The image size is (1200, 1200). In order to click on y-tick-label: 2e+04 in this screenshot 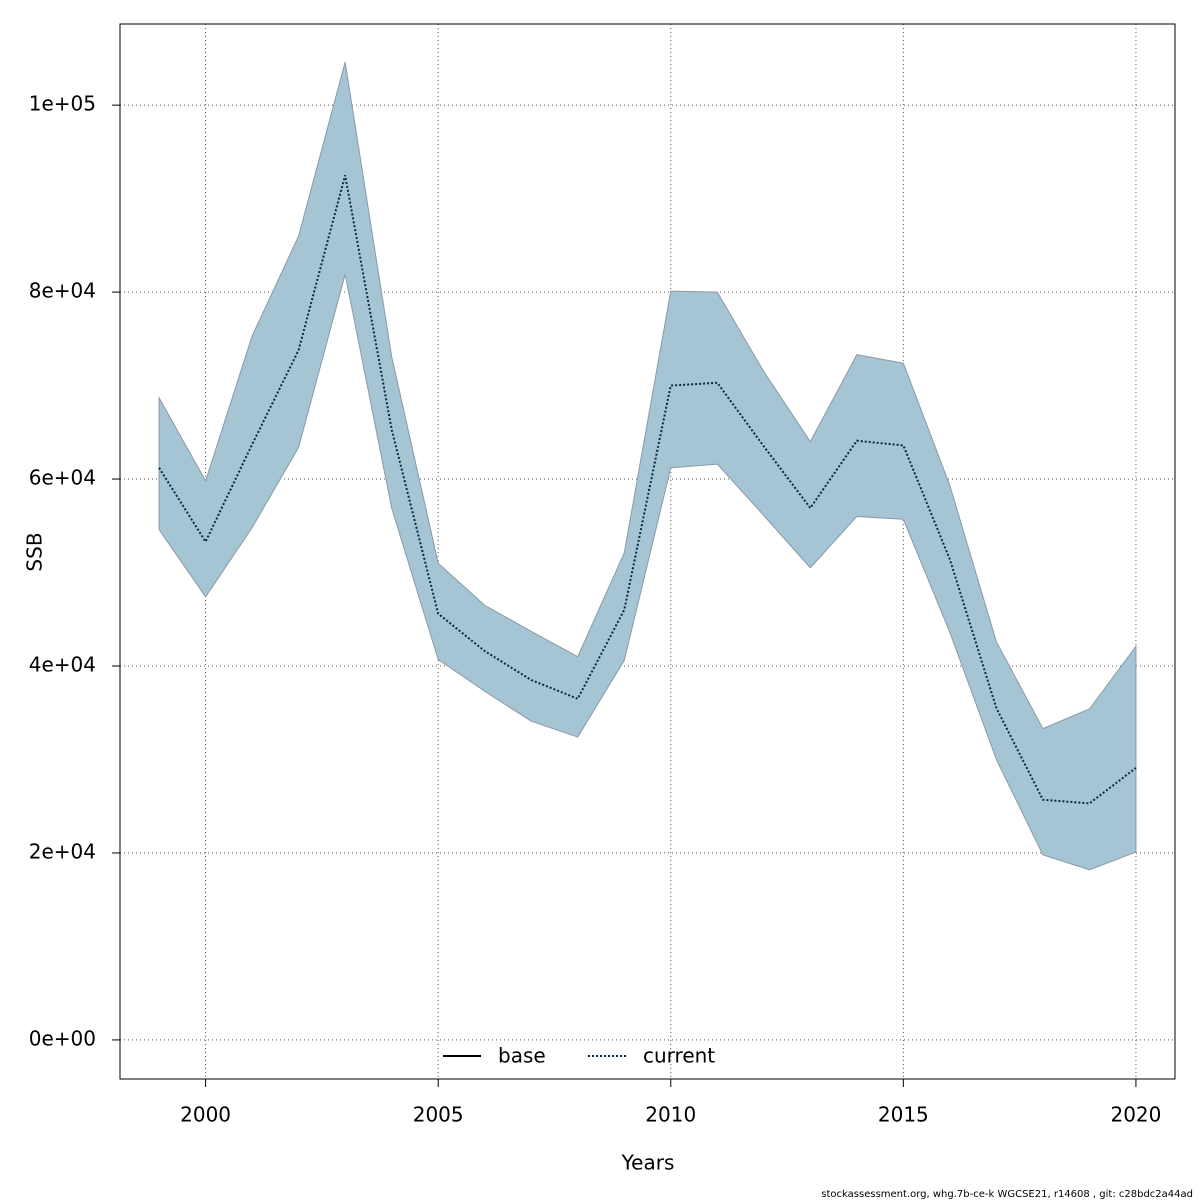, I will do `click(62, 851)`.